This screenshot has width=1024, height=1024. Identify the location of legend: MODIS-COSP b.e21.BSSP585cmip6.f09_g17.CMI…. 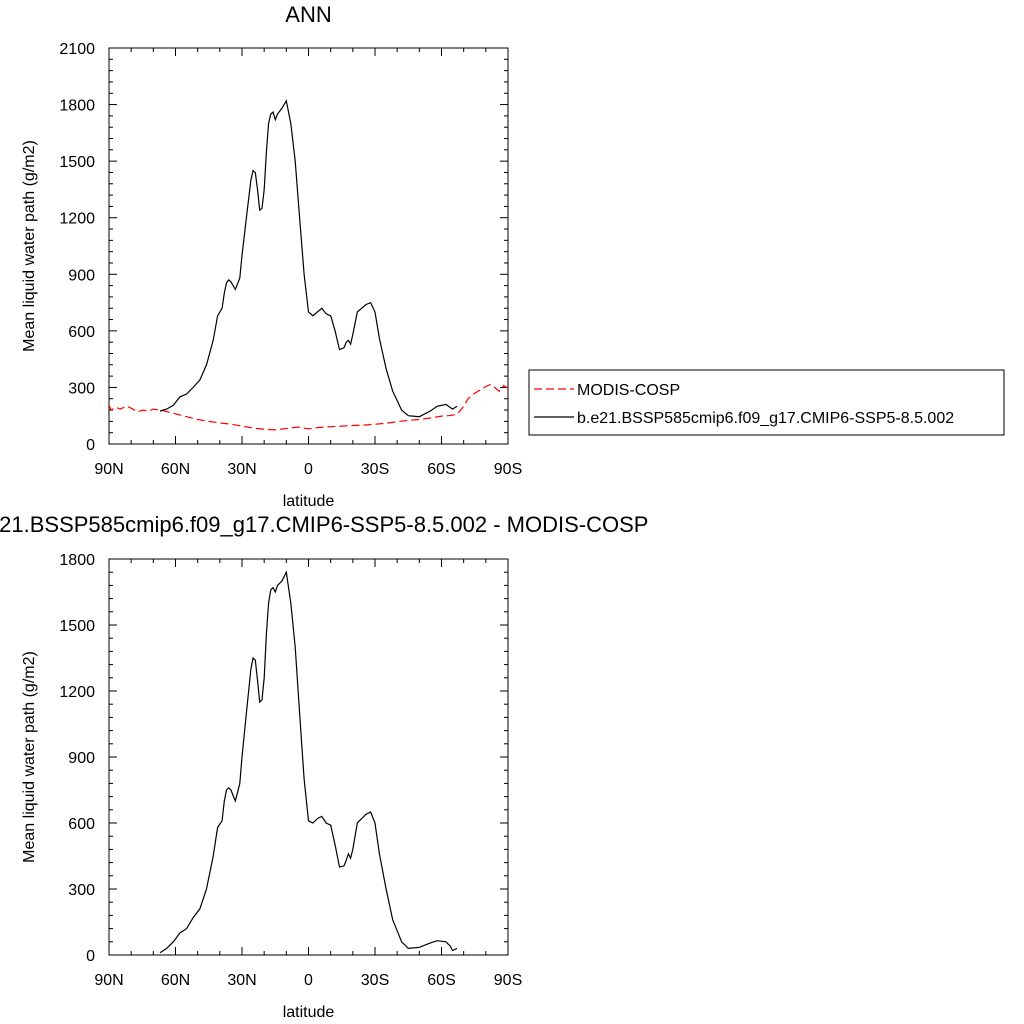
(766, 402).